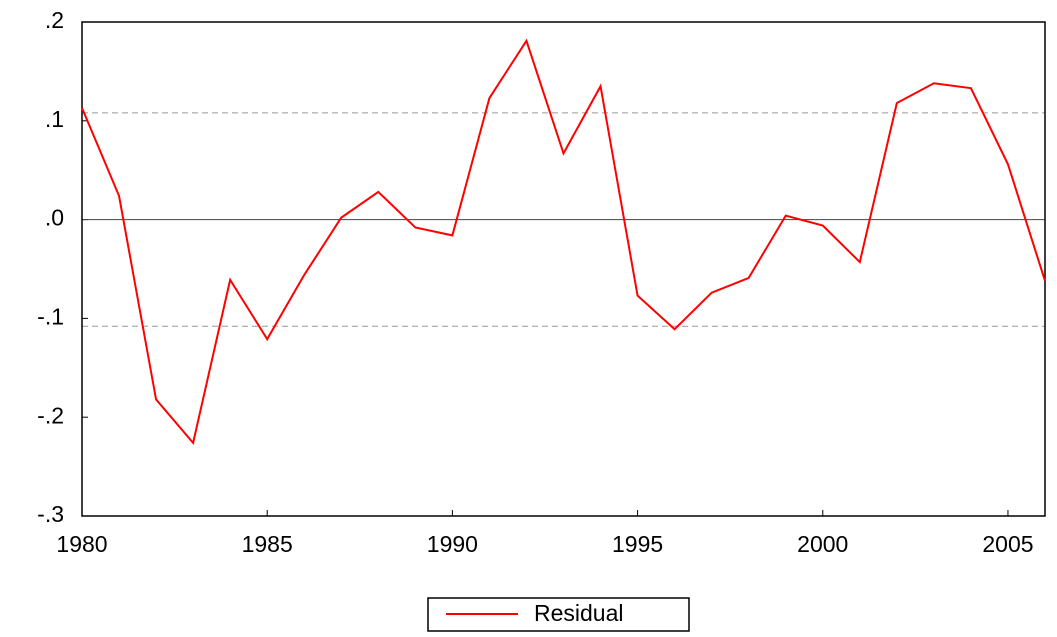  Describe the element at coordinates (54, 119) in the screenshot. I see `y-tick-label: .1` at that location.